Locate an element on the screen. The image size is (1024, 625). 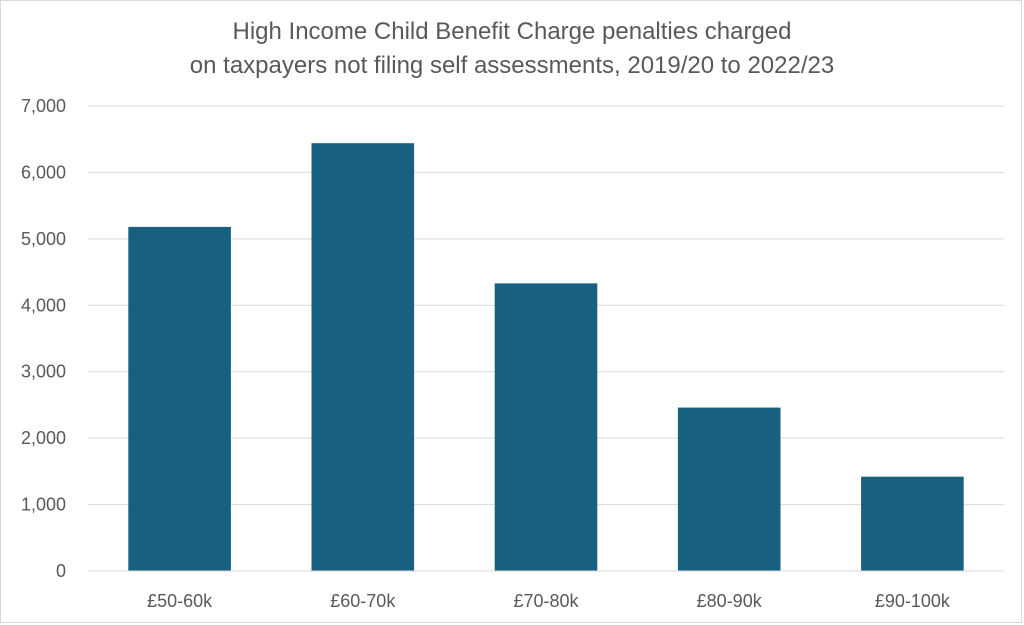
y-tick-label: 4,000 is located at coordinates (43, 305).